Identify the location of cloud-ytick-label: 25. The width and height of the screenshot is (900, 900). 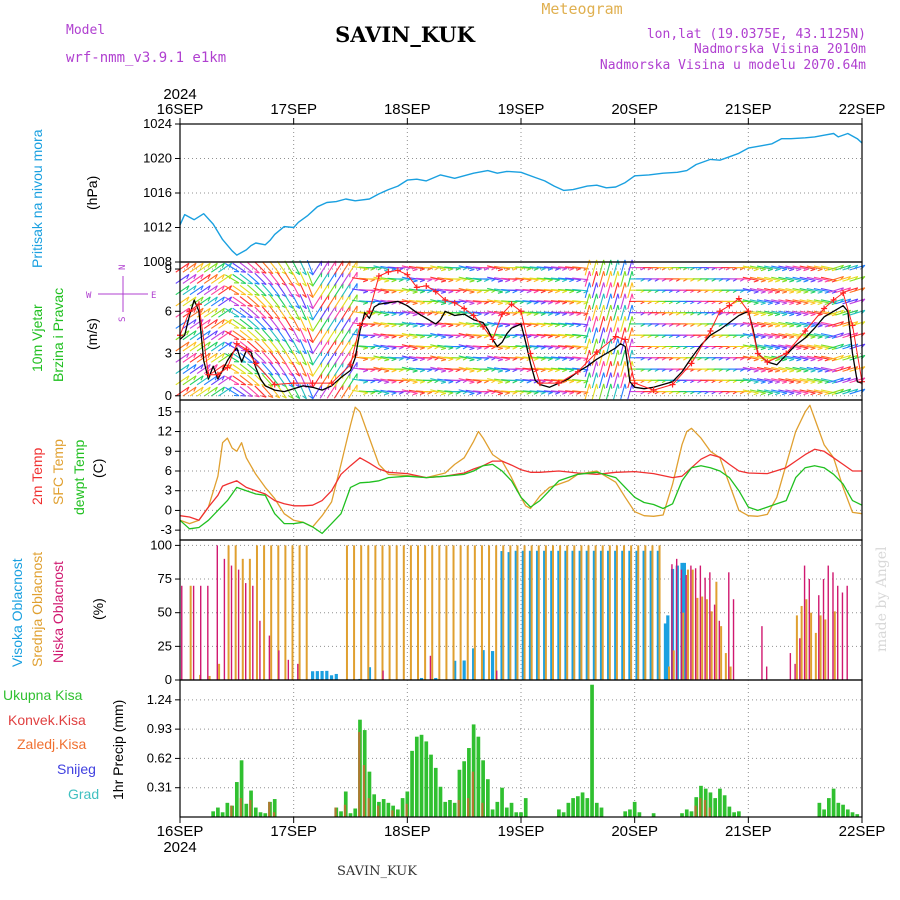
(165, 645).